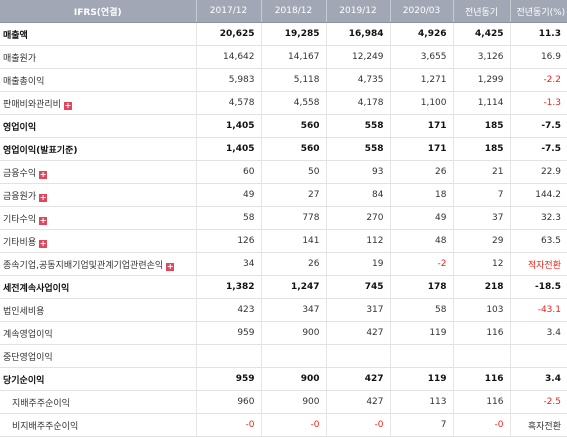 This screenshot has height=437, width=567. What do you see at coordinates (538, 57) in the screenshot?
I see `value-cell: 16.9` at bounding box center [538, 57].